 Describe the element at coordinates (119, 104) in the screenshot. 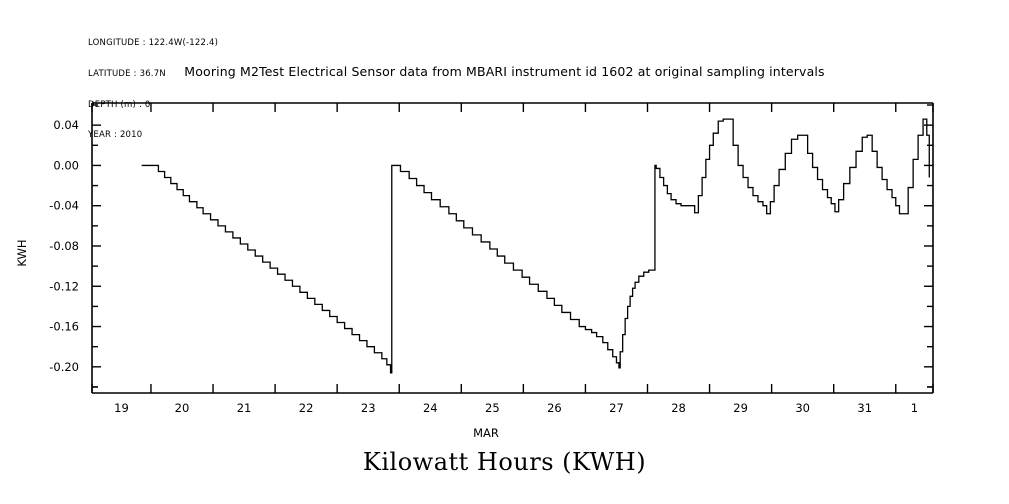

I see `metadata-depth: DEPTH (m) : 0` at that location.